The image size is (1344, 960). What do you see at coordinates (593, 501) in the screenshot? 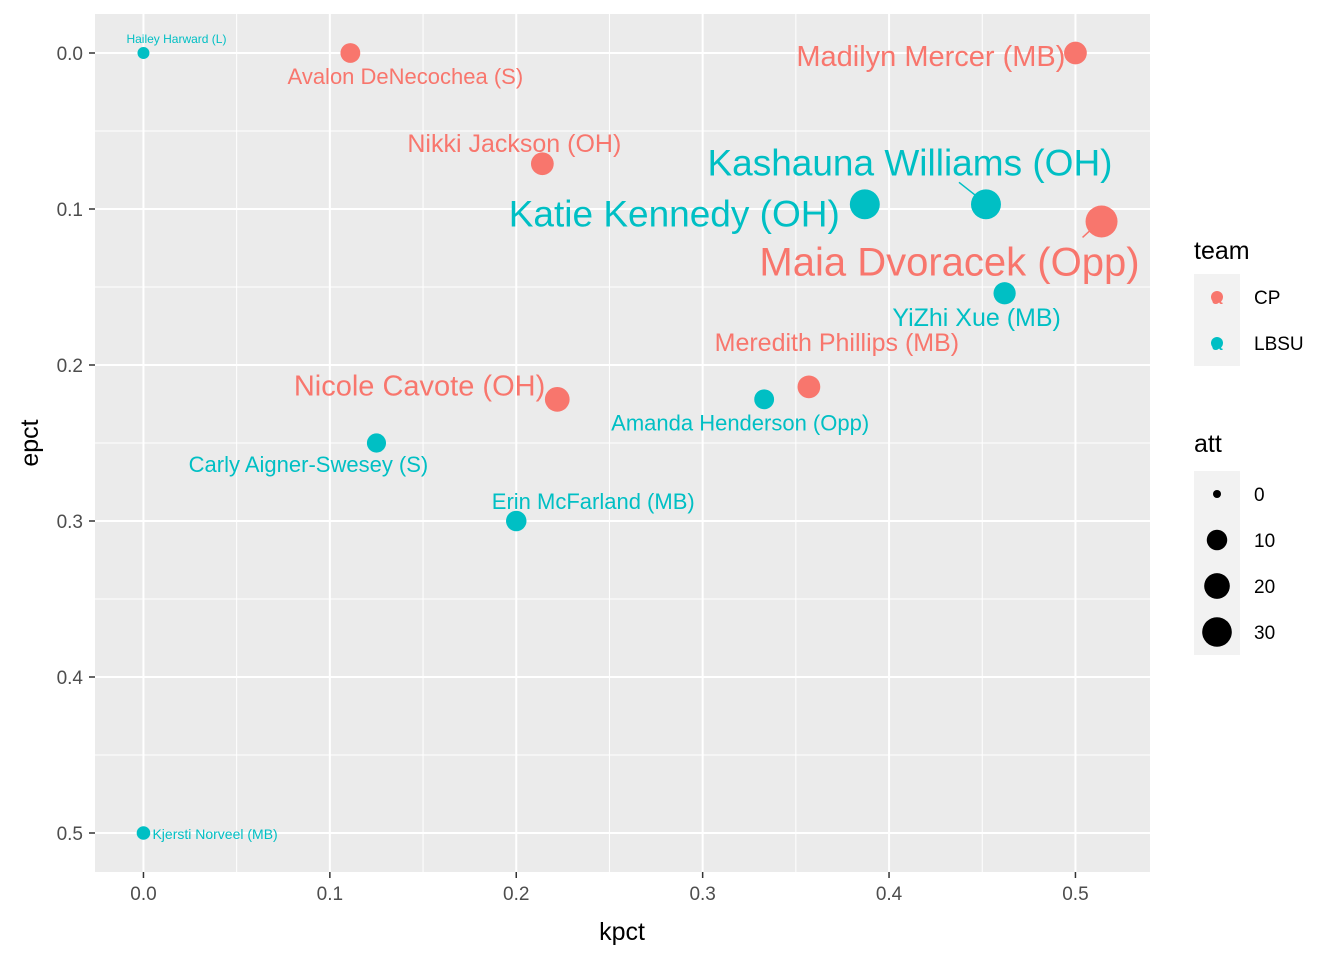
I see `point-label: Erin McFarland (MB)` at bounding box center [593, 501].